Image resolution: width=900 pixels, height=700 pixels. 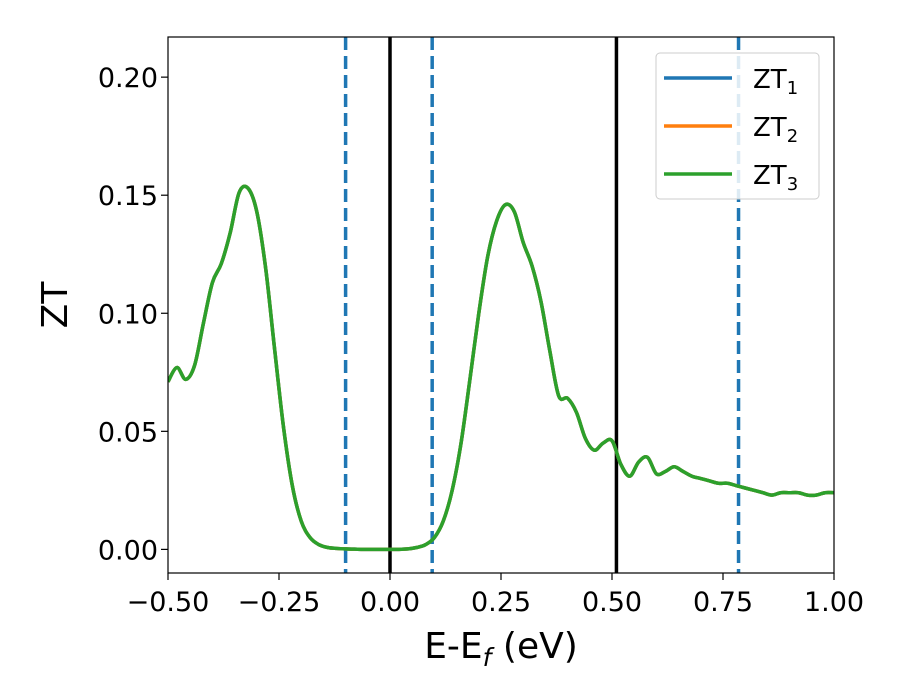 I want to click on x-tick-label: −0.50, so click(x=168, y=602).